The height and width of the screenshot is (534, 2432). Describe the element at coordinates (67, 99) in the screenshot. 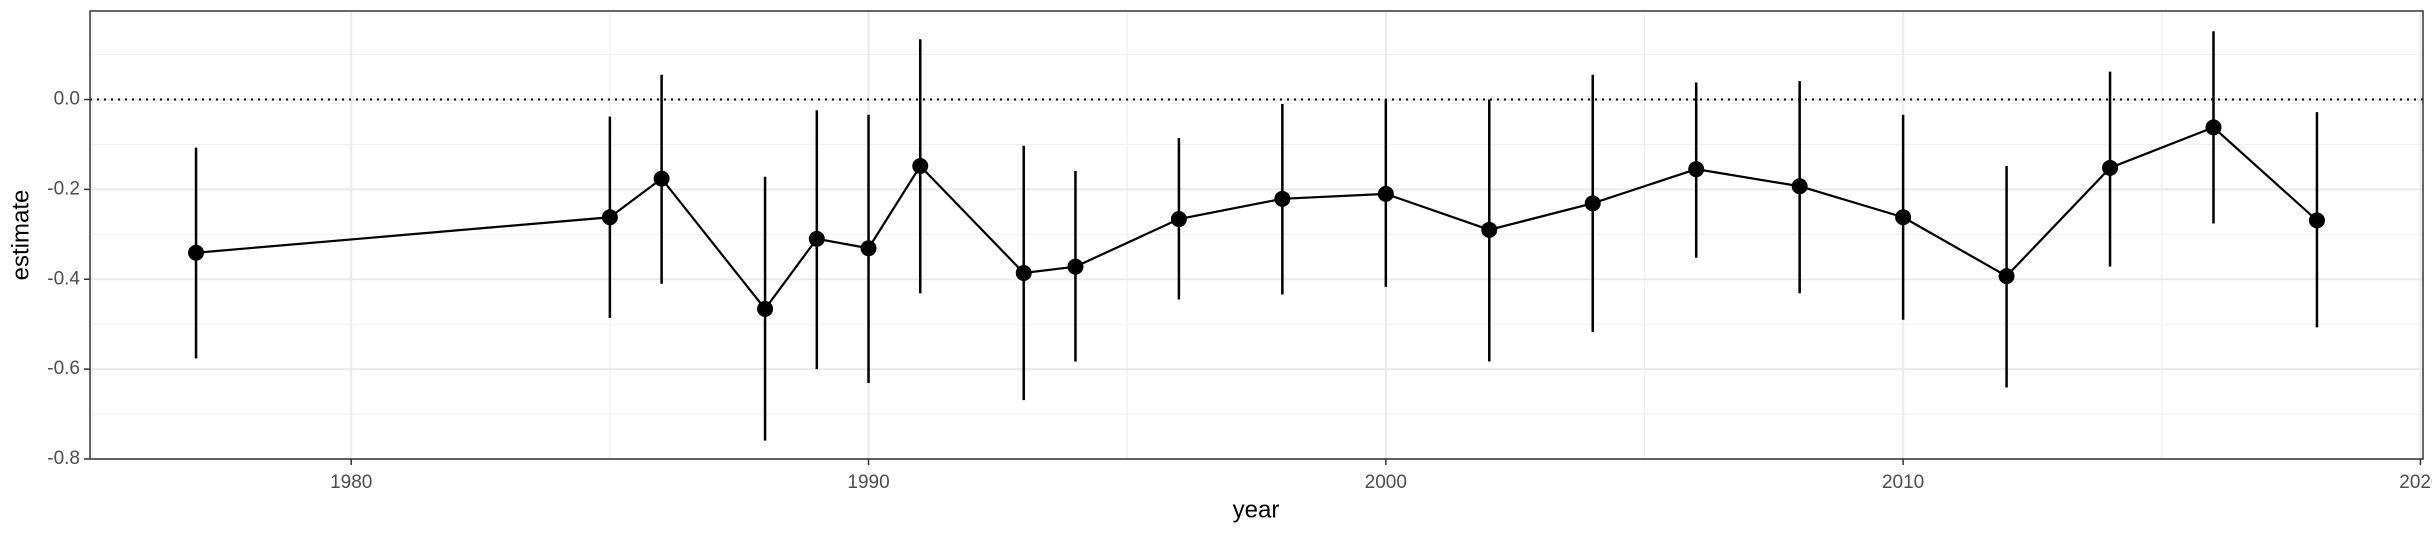

I see `y-tick-label: 0.0` at that location.